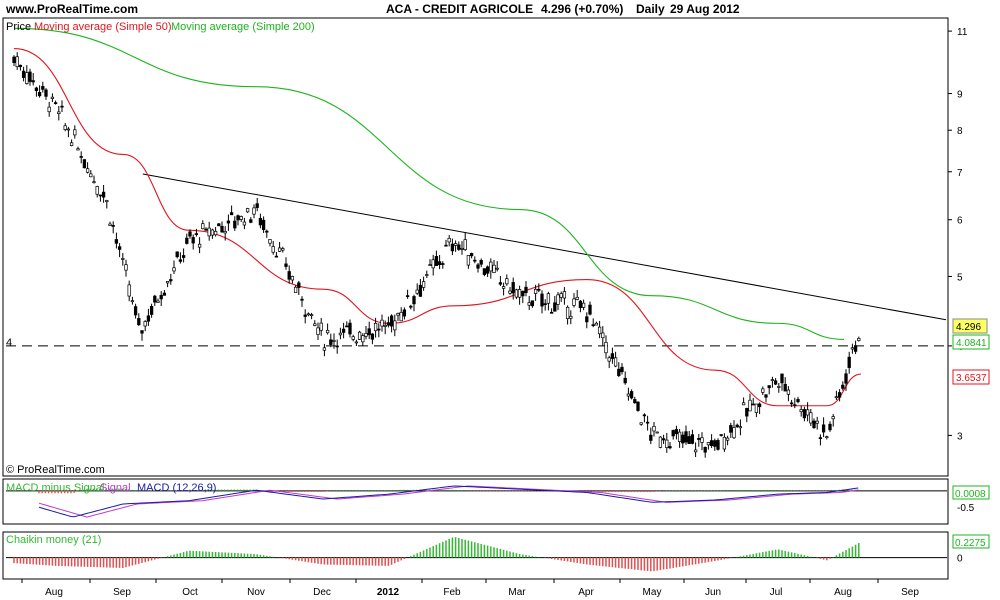 This screenshot has height=600, width=1000. Describe the element at coordinates (476, 554) in the screenshot. I see `chaikin-layer` at that location.